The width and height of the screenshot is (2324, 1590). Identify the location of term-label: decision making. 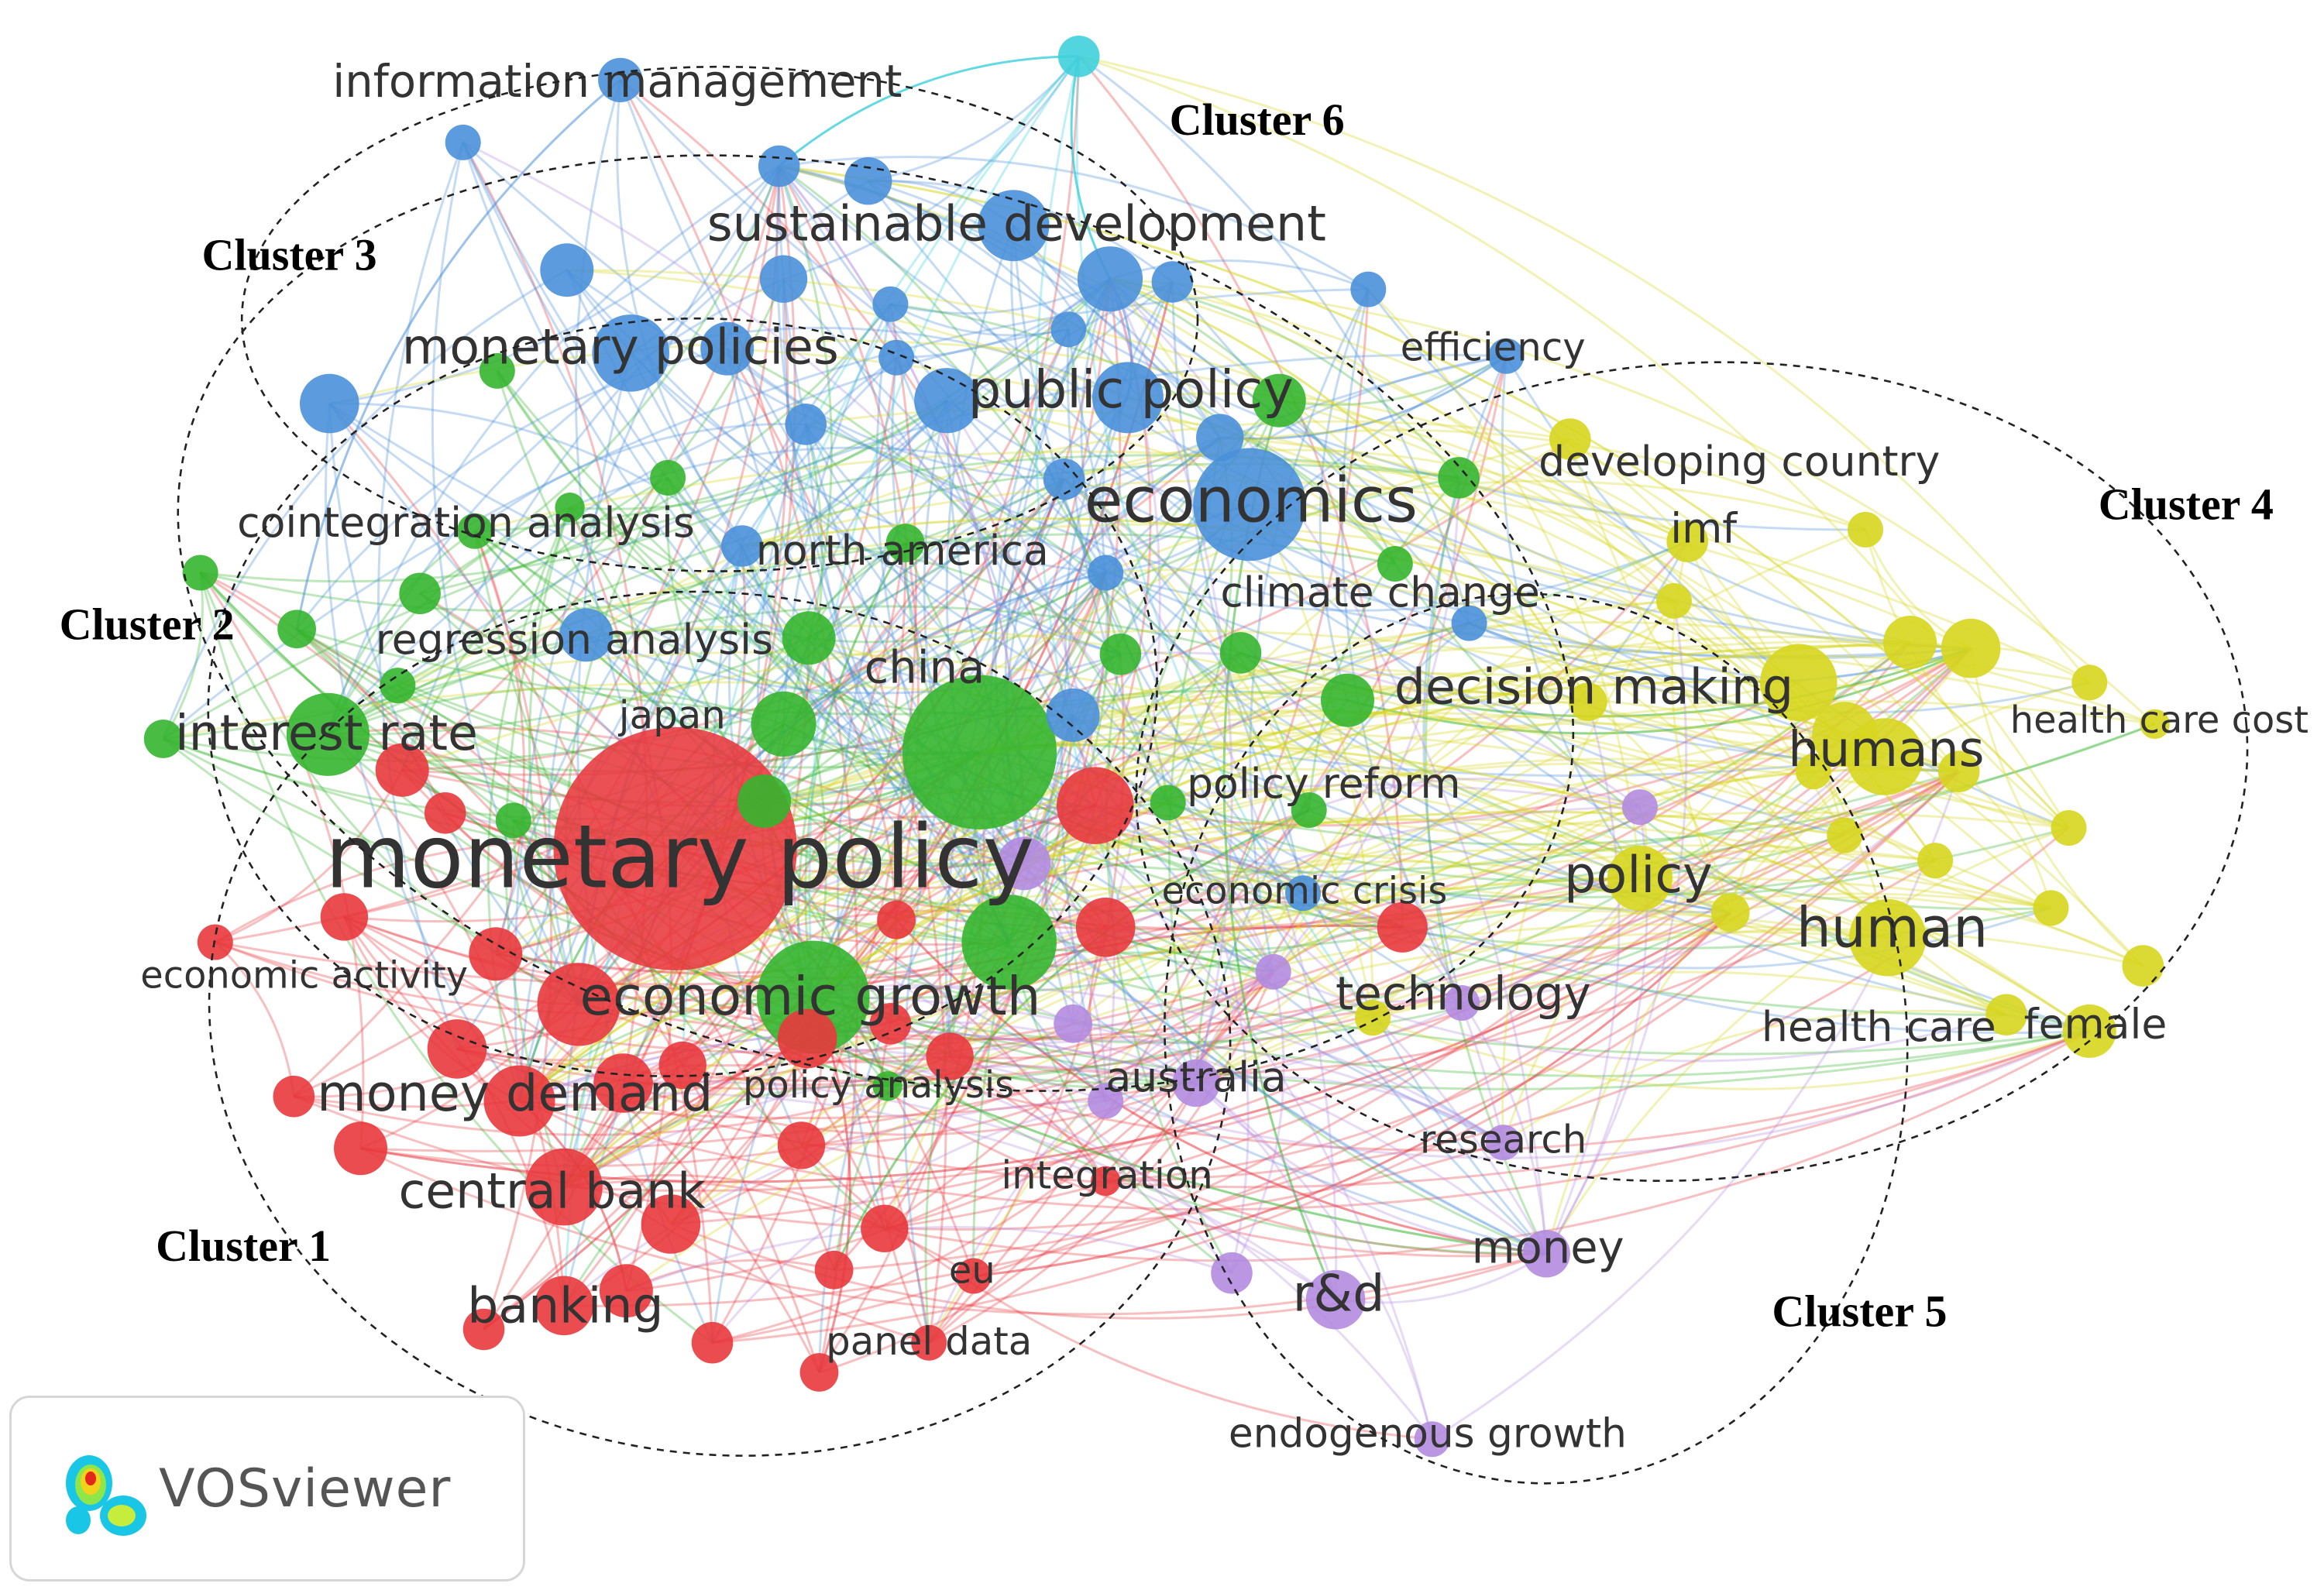
(1593, 686).